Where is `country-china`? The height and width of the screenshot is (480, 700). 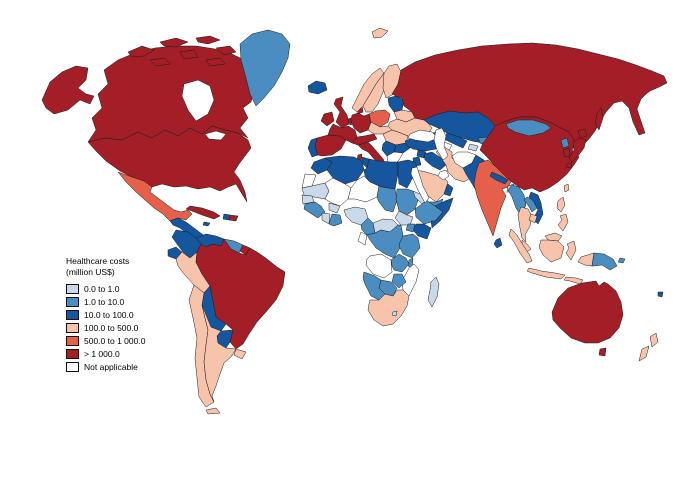 country-china is located at coordinates (529, 154).